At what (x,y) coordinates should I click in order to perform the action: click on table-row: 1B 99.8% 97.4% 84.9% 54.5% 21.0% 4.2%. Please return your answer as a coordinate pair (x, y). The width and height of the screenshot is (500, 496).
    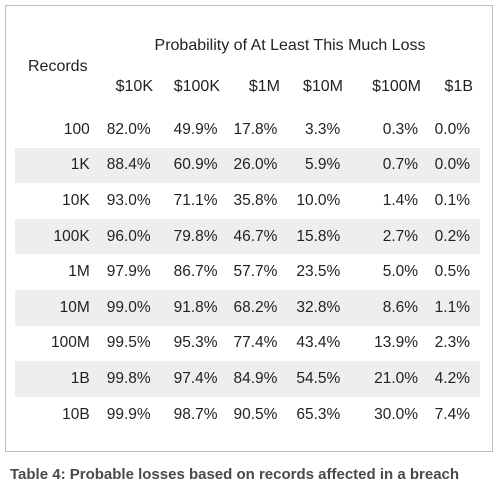
    Looking at the image, I should click on (247, 379).